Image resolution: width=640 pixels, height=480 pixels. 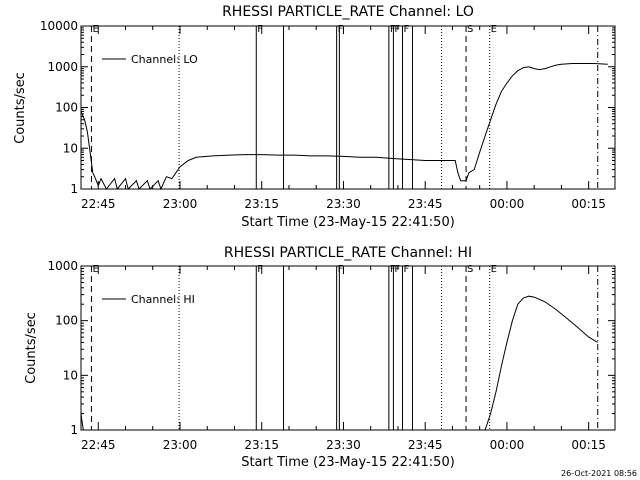 What do you see at coordinates (348, 253) in the screenshot?
I see `chart-title: RHESSI PARTICLE_RATE Channel: HI` at bounding box center [348, 253].